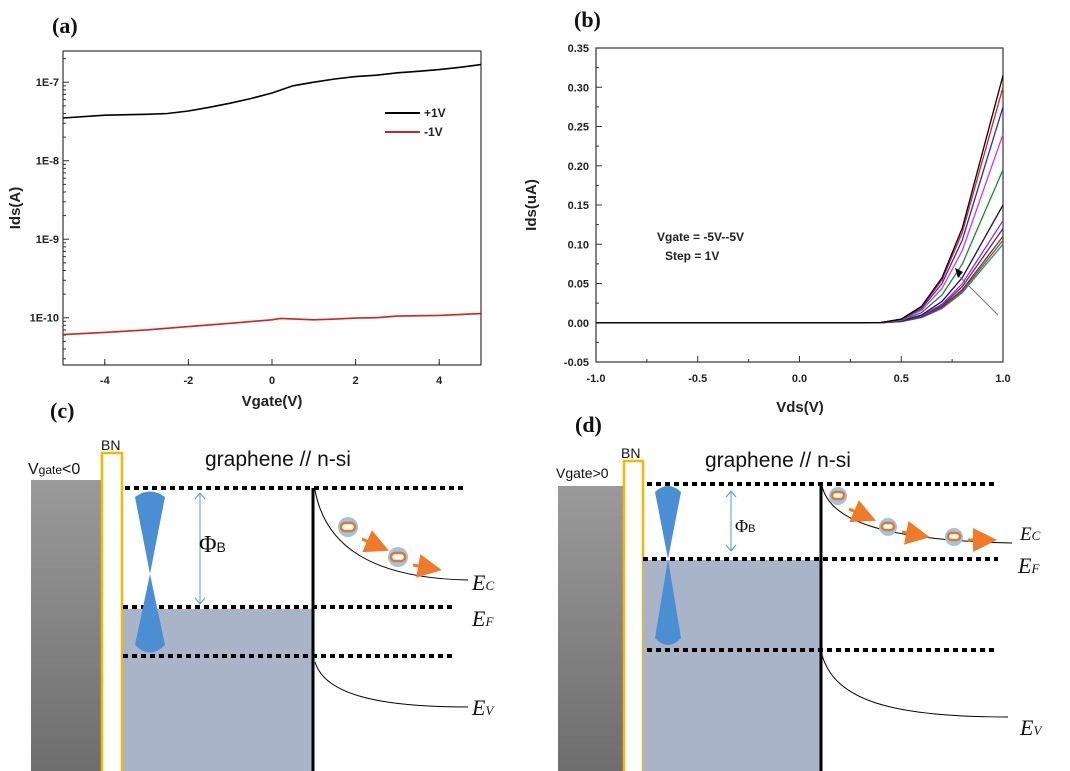 The image size is (1070, 771). I want to click on y-tick-label-b: 0.15, so click(578, 206).